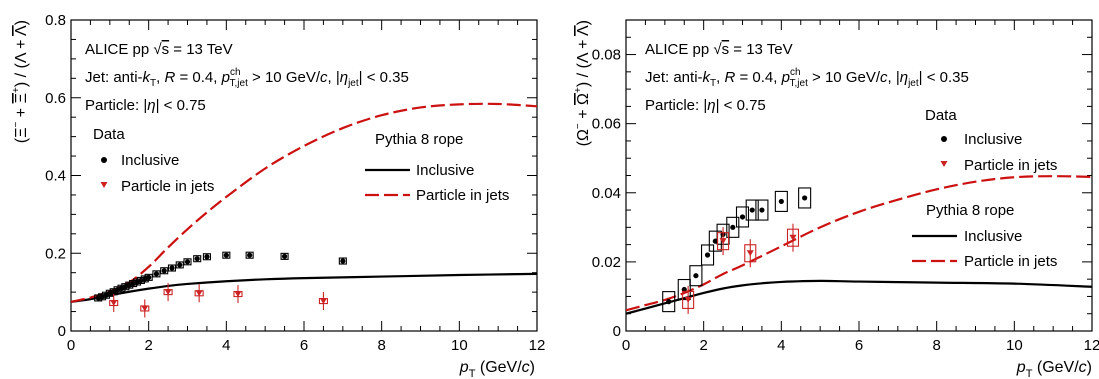 The width and height of the screenshot is (1099, 379). What do you see at coordinates (55, 98) in the screenshot?
I see `y-tick-label: 0.6` at bounding box center [55, 98].